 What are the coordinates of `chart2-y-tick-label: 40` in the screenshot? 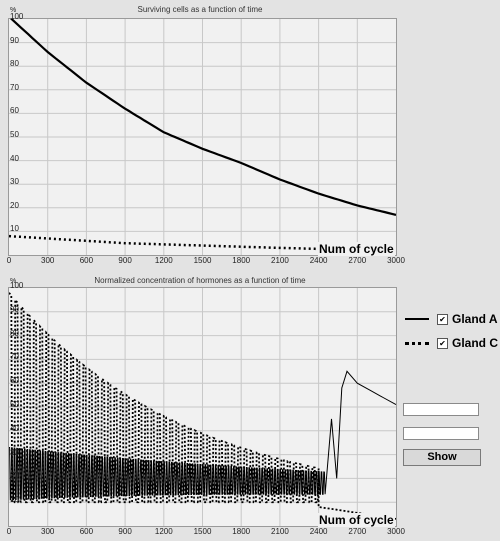 It's located at (14, 428).